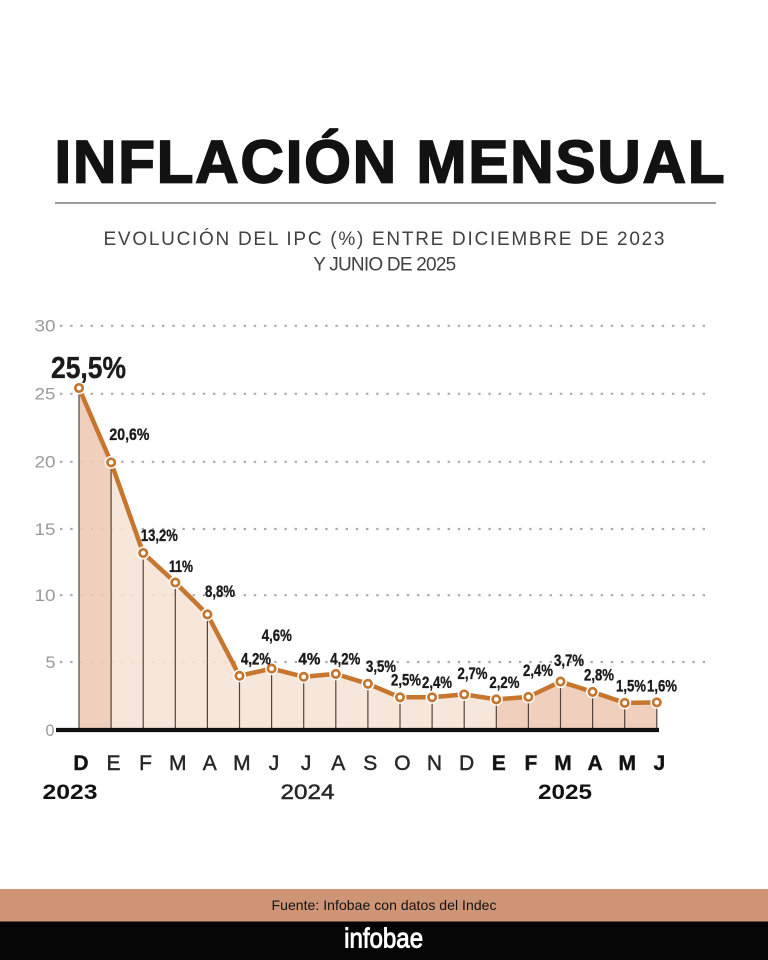 The image size is (768, 960). Describe the element at coordinates (406, 679) in the screenshot. I see `svg-text: 2,5%` at that location.